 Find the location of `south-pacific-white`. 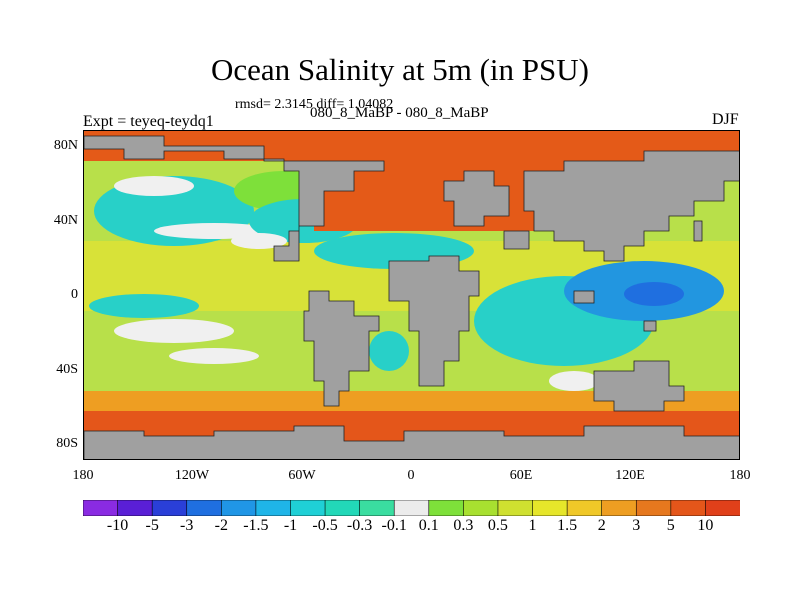

south-pacific-white is located at coordinates (174, 331).